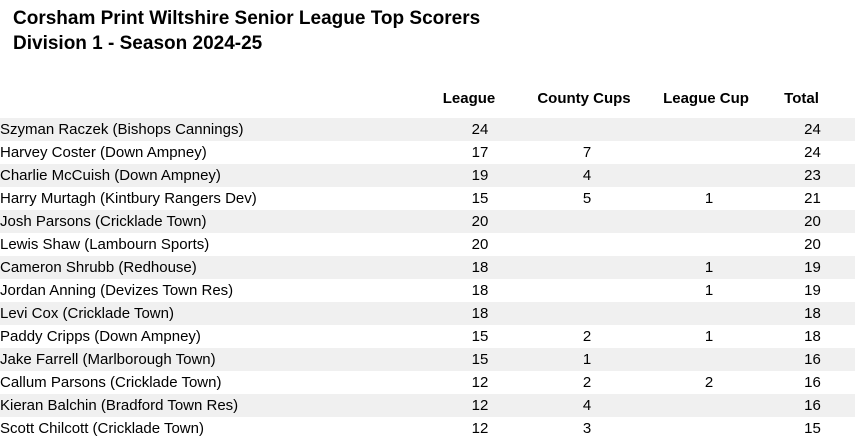  What do you see at coordinates (138, 43) in the screenshot?
I see `page-title-line-2: Division 1 - Season 2024-25` at bounding box center [138, 43].